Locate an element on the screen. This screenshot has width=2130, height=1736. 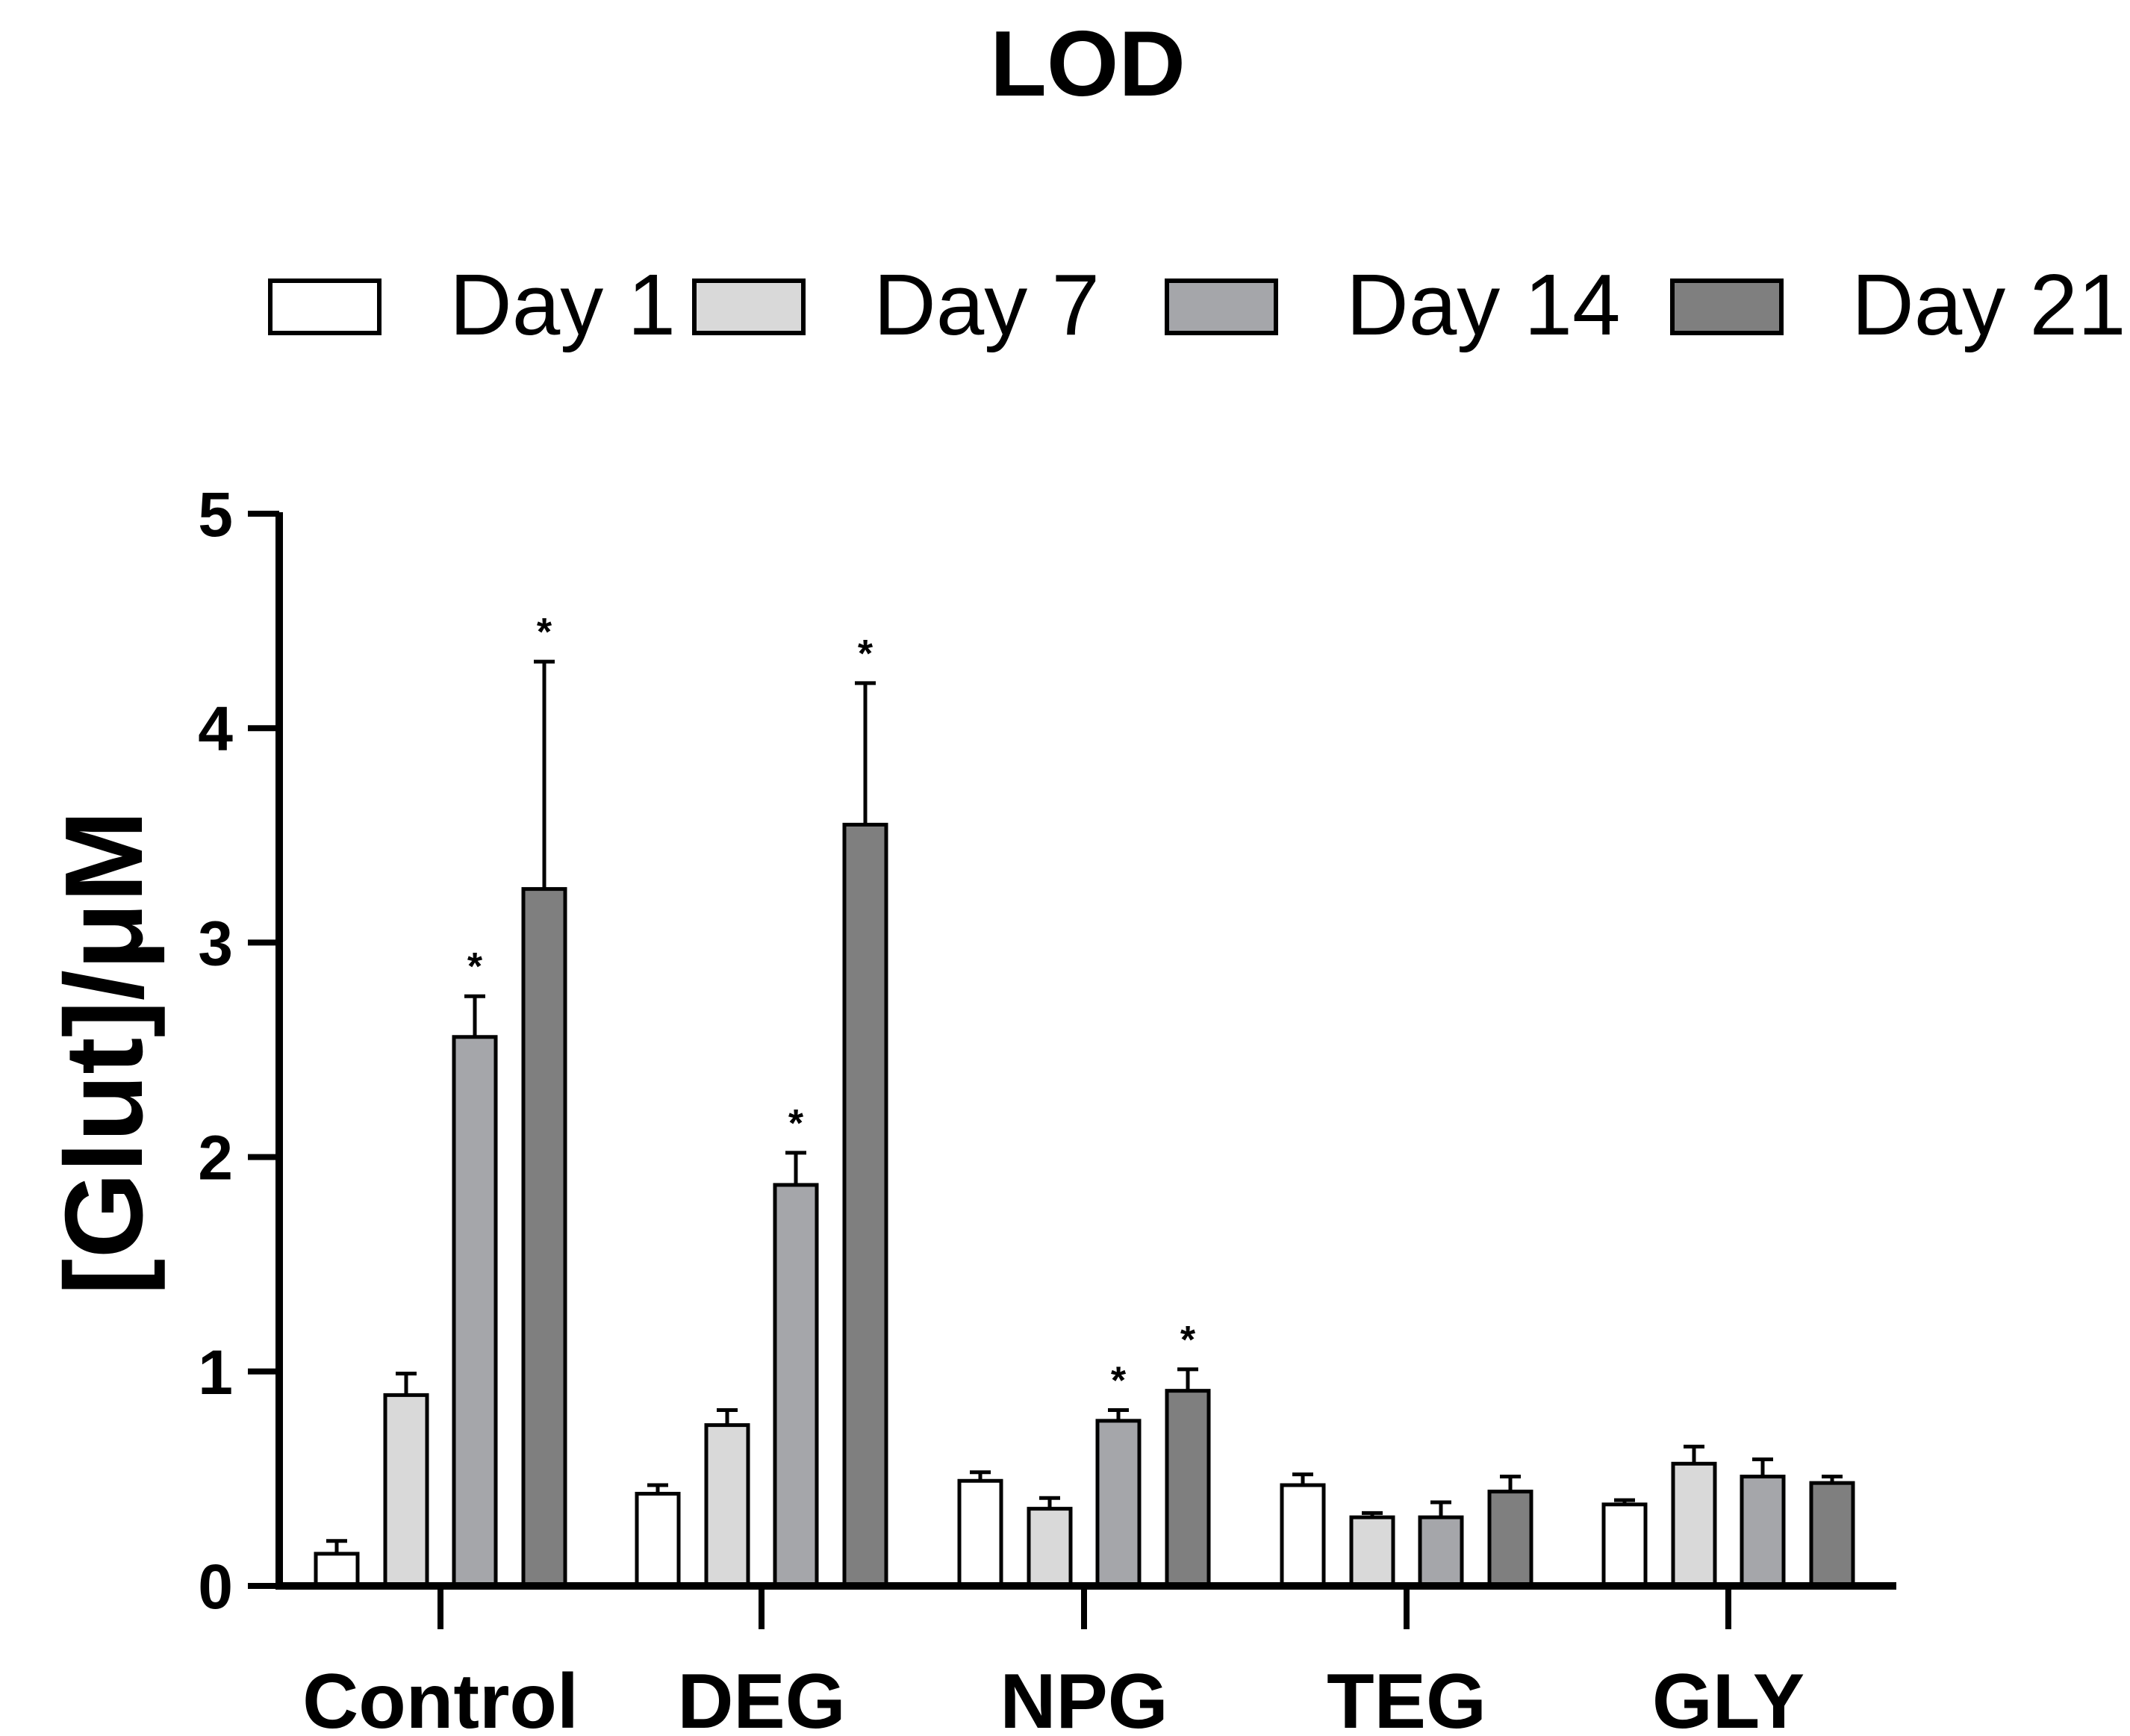
y-tick-label: 2 is located at coordinates (215, 1158).